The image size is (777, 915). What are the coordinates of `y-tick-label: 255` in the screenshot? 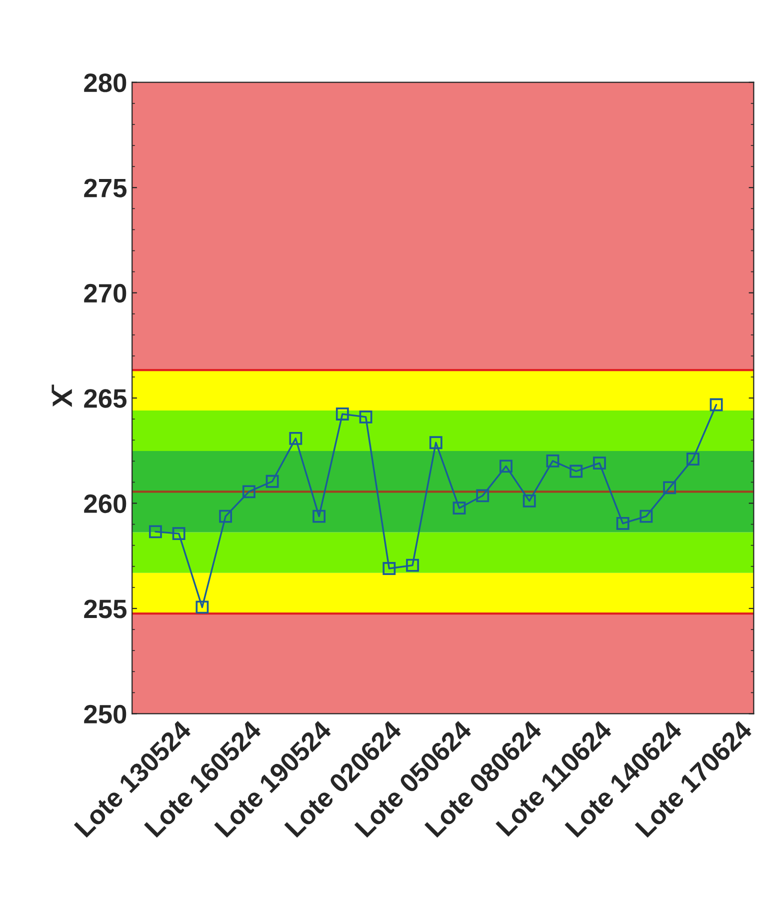 It's located at (105, 609).